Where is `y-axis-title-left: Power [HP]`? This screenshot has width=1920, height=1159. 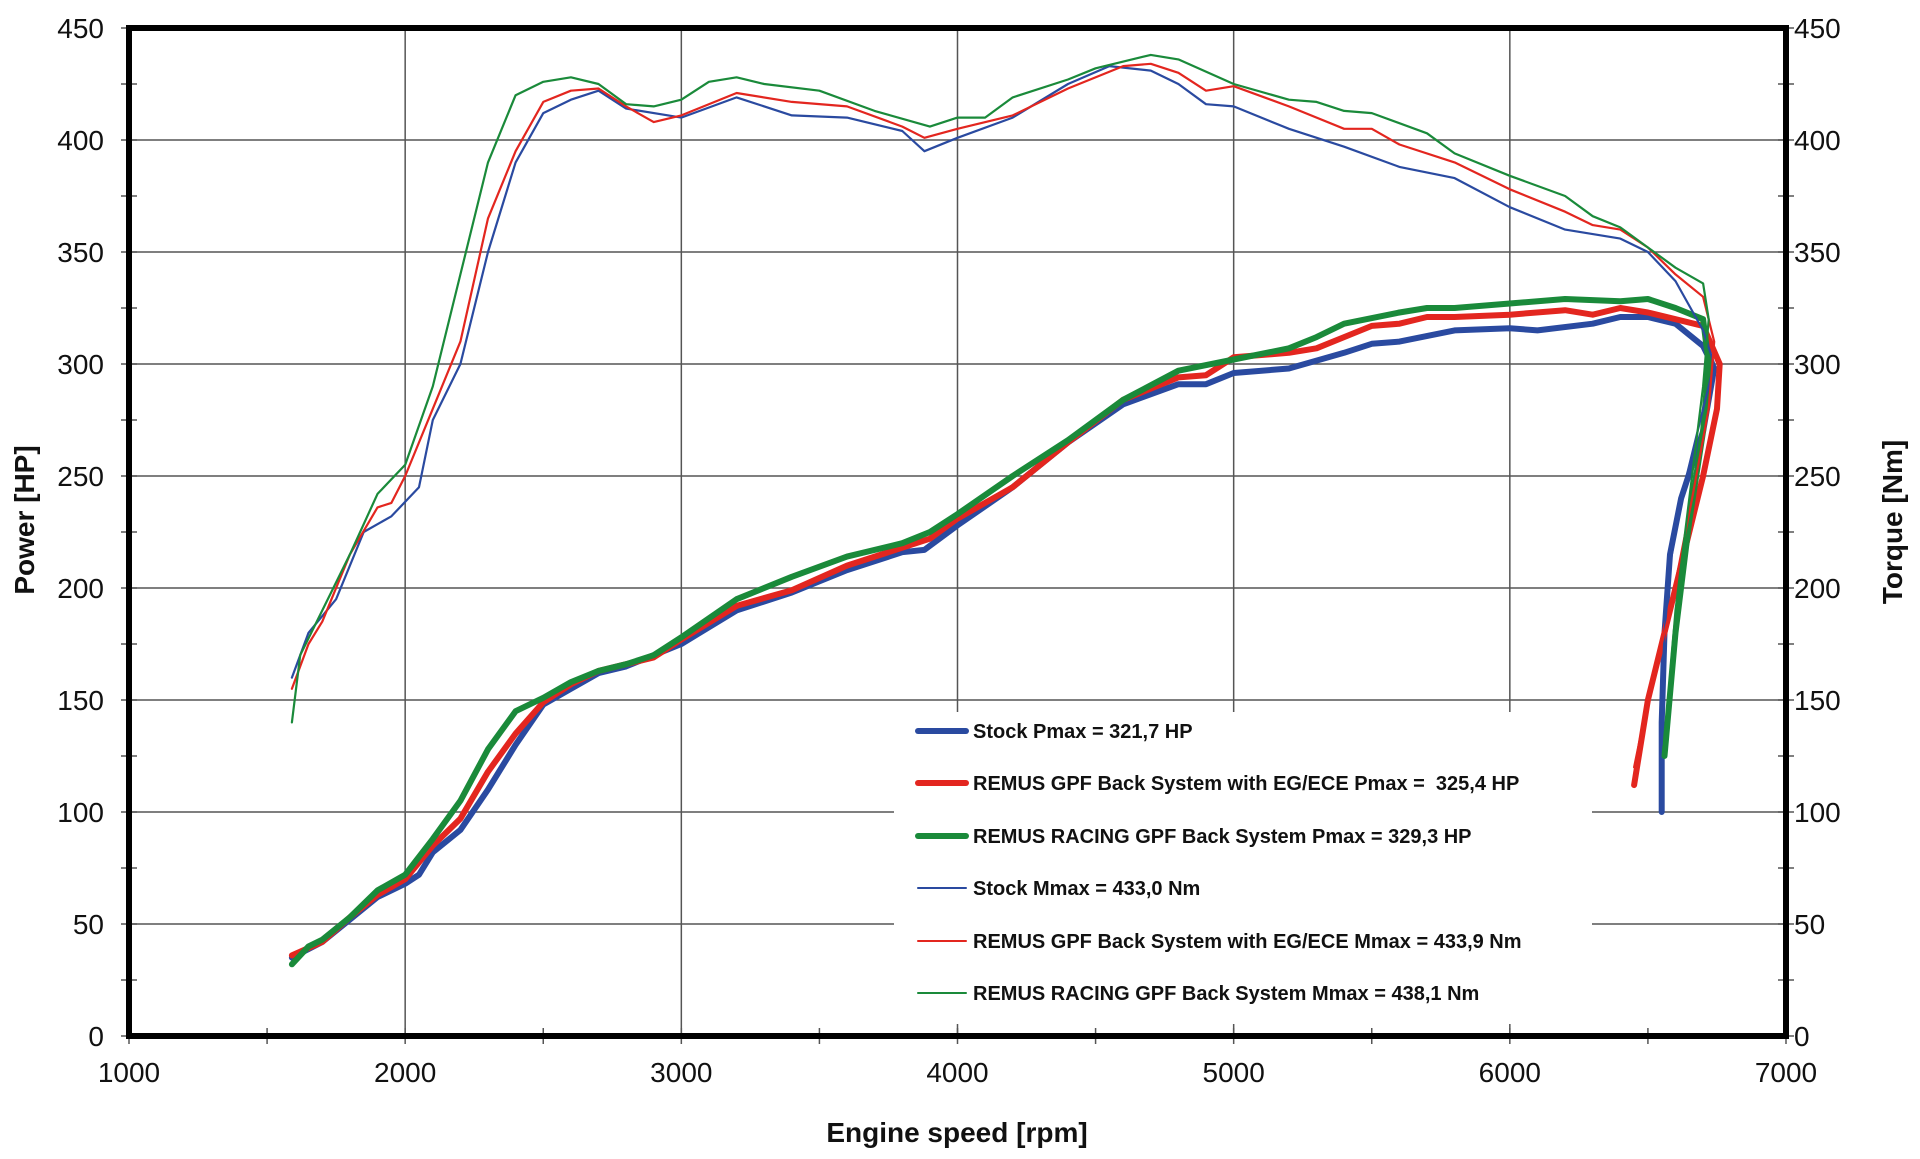 y-axis-title-left: Power [HP] is located at coordinates (24, 519).